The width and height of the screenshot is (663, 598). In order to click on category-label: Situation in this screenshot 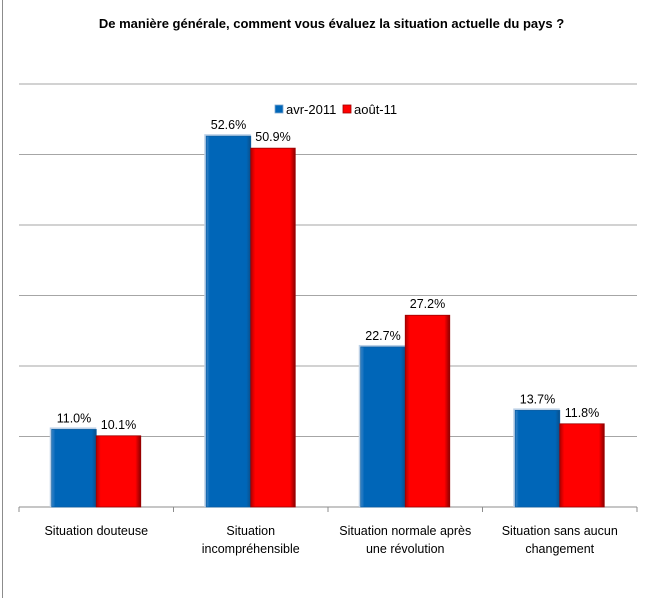, I will do `click(250, 531)`.